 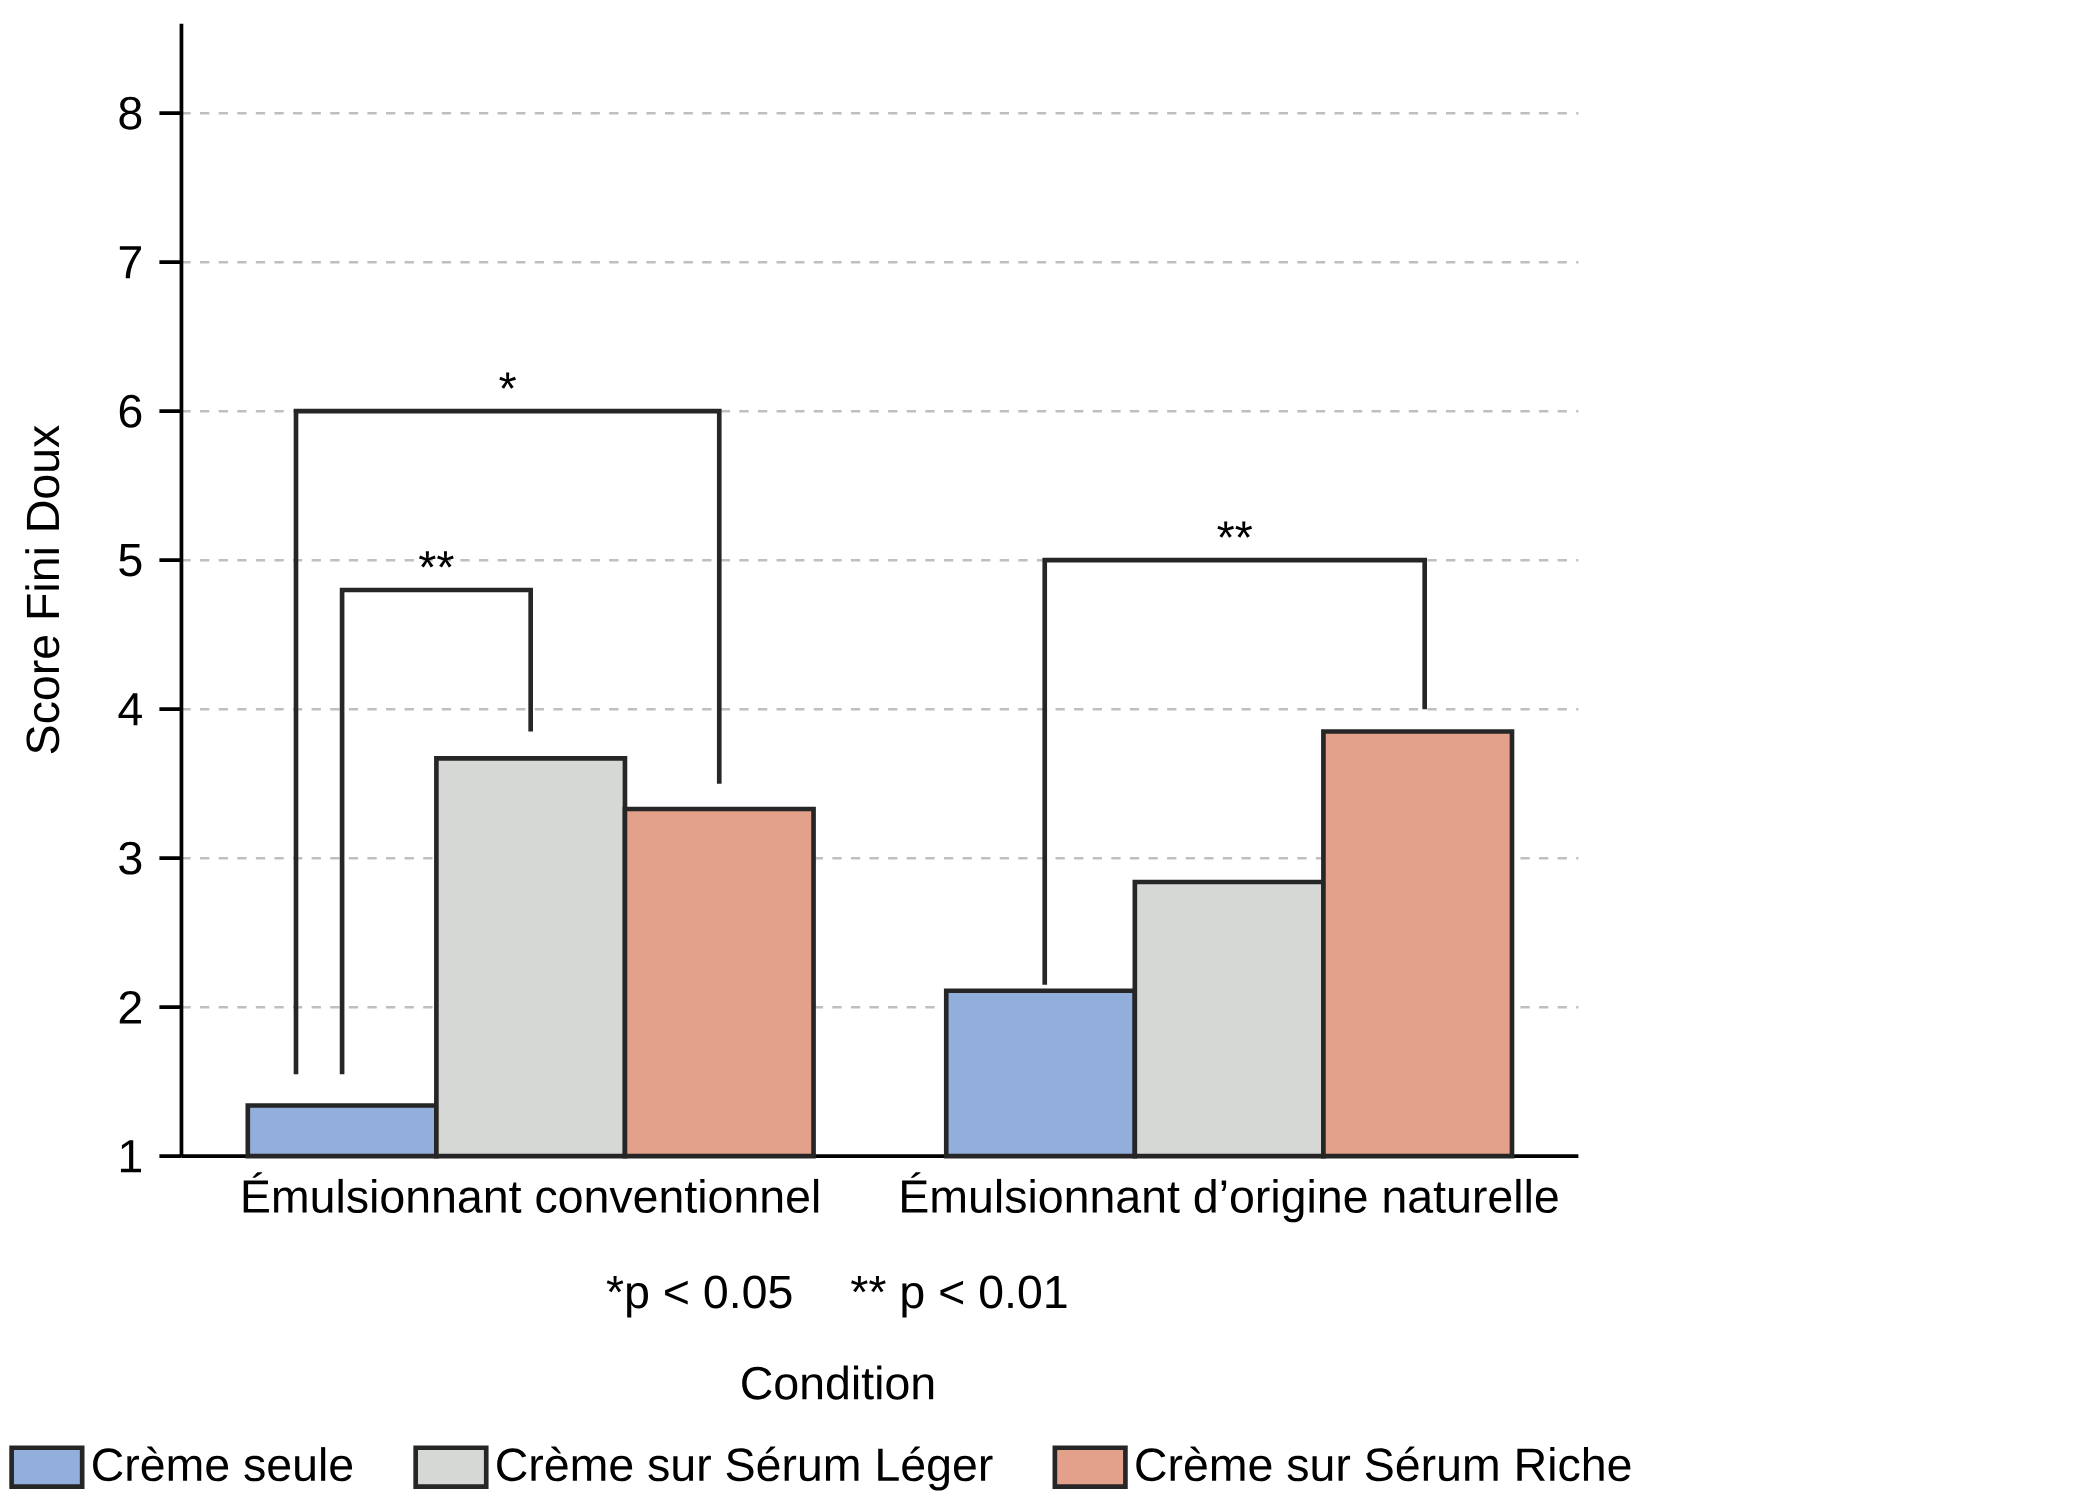 I want to click on y-tick-label: 6, so click(x=130, y=411).